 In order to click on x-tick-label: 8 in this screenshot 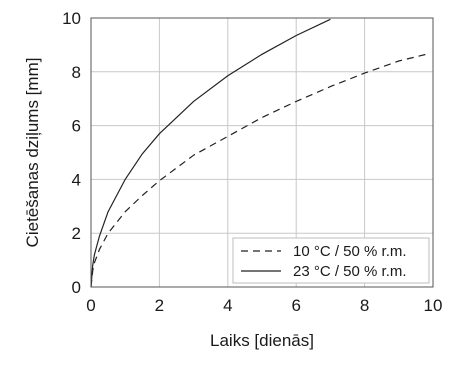, I will do `click(364, 305)`.